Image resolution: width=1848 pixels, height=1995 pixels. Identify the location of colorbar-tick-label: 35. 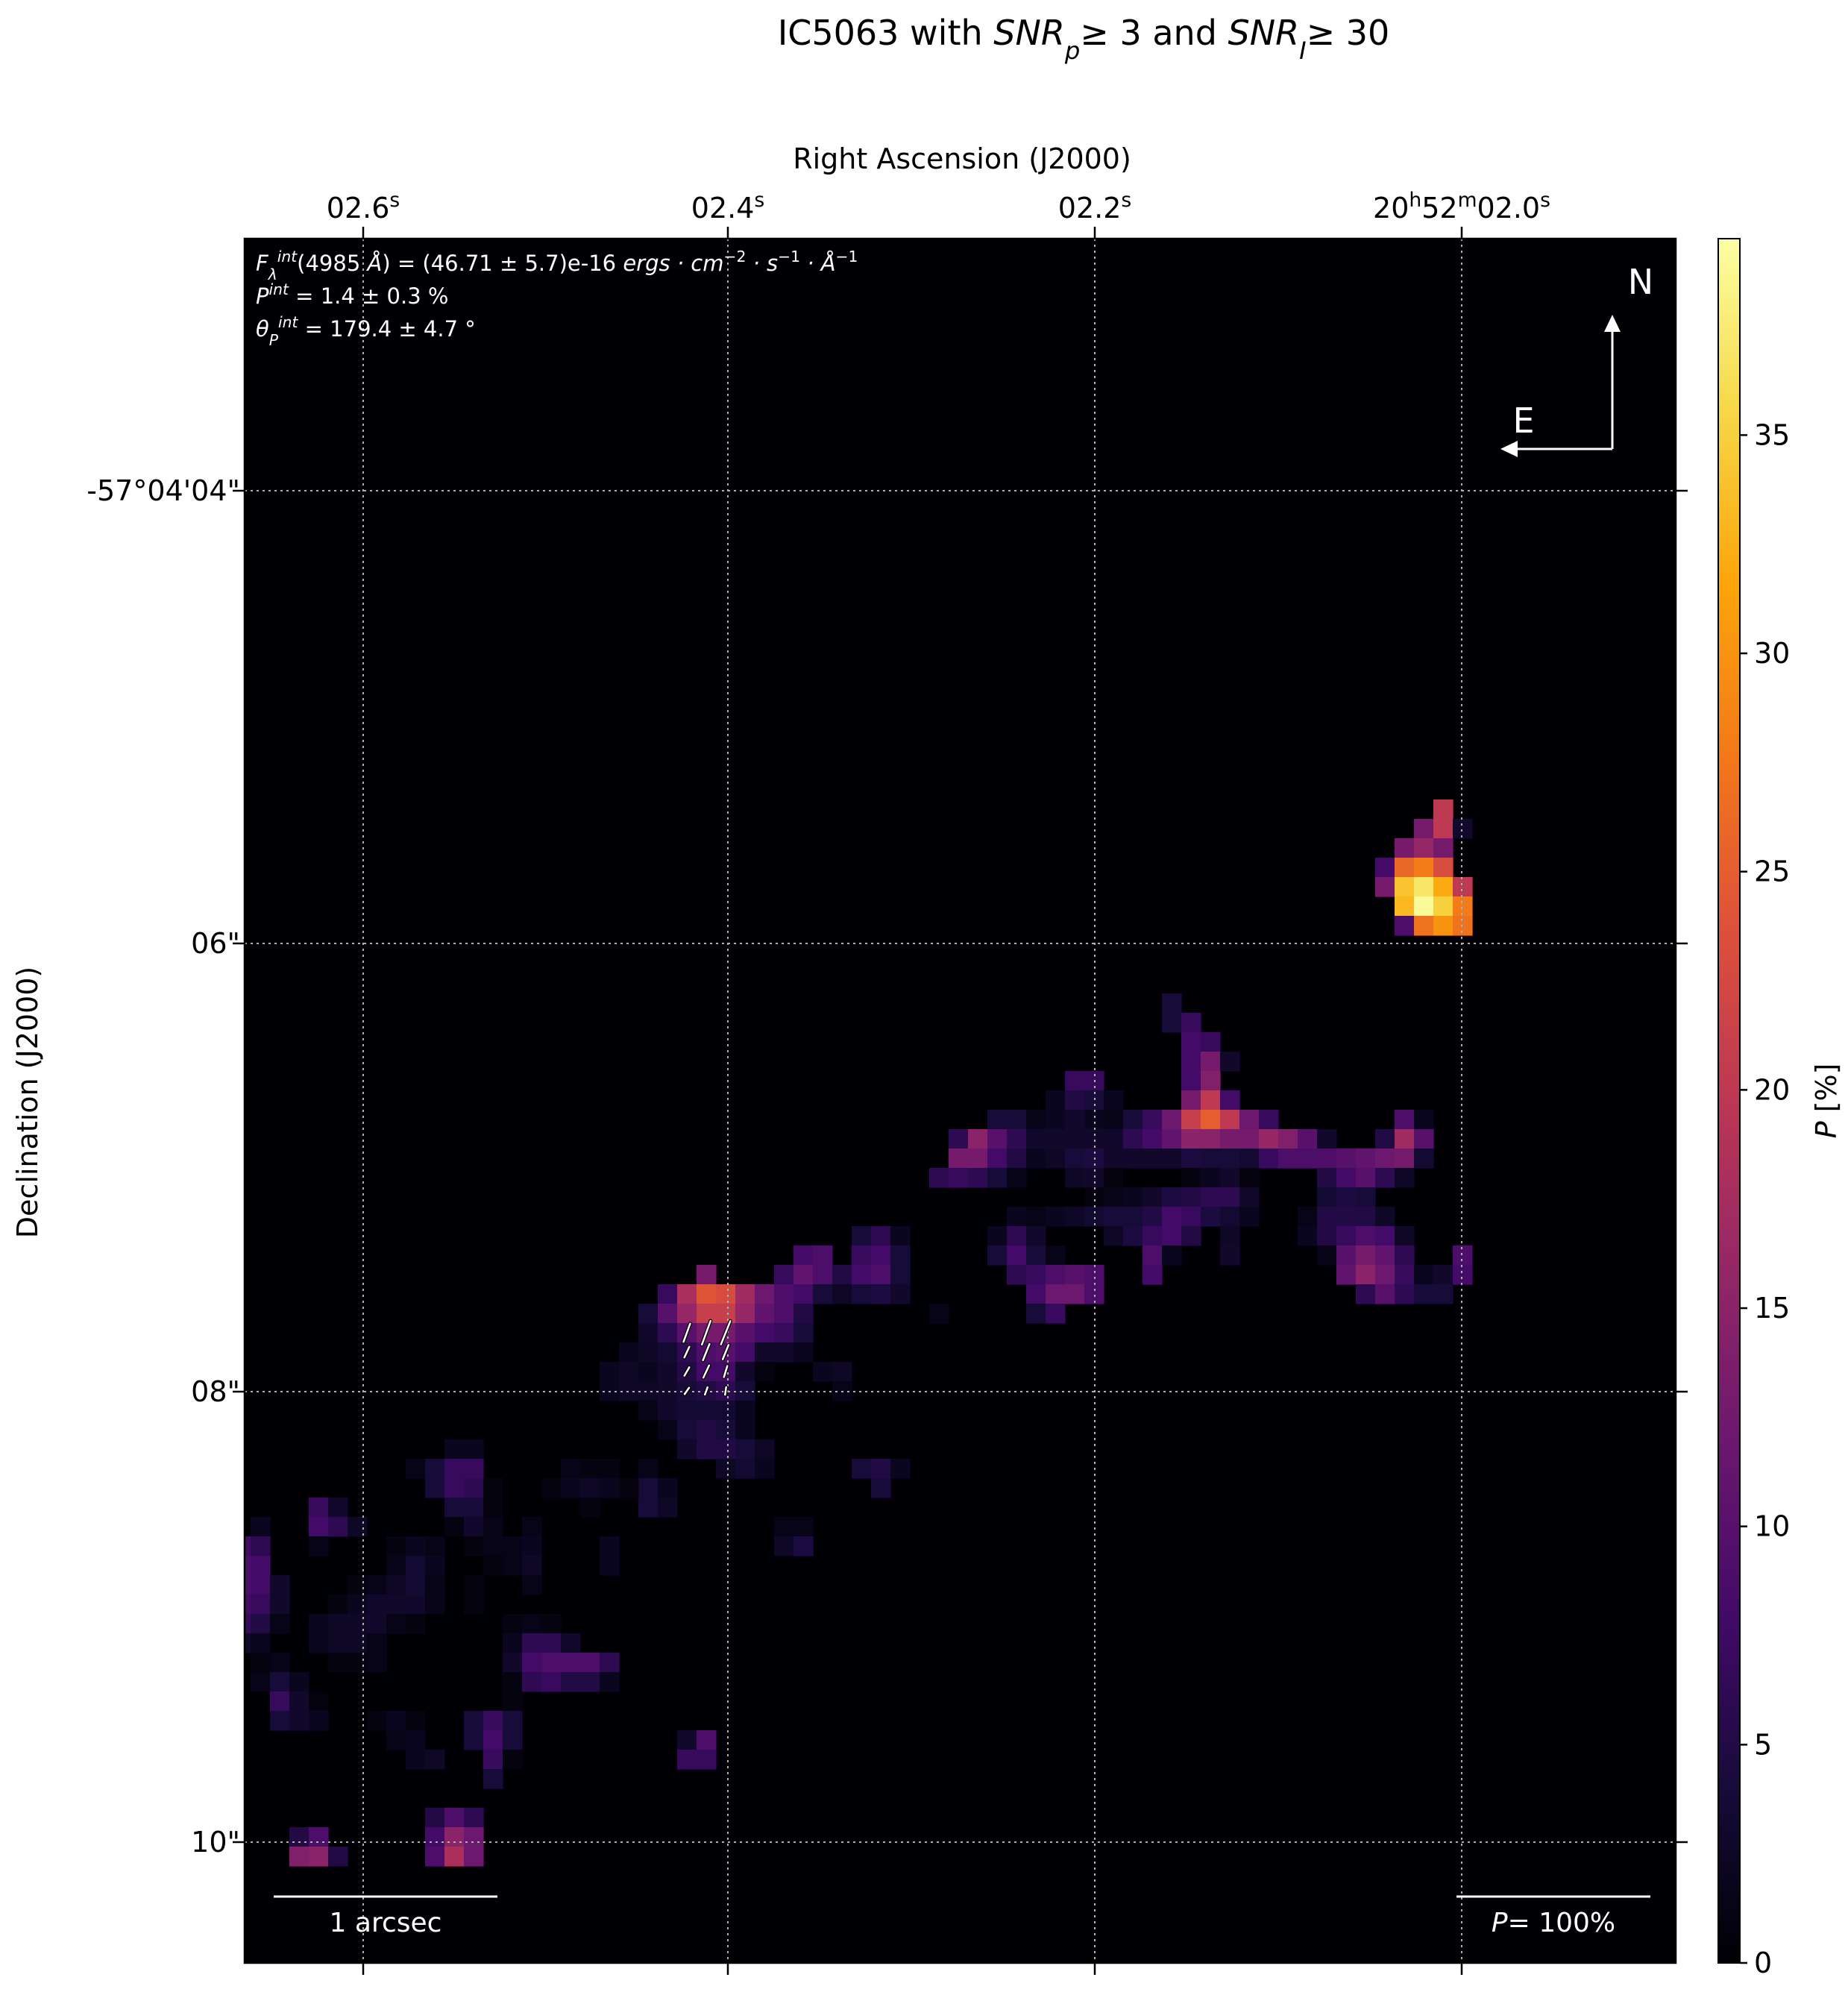
(1772, 434).